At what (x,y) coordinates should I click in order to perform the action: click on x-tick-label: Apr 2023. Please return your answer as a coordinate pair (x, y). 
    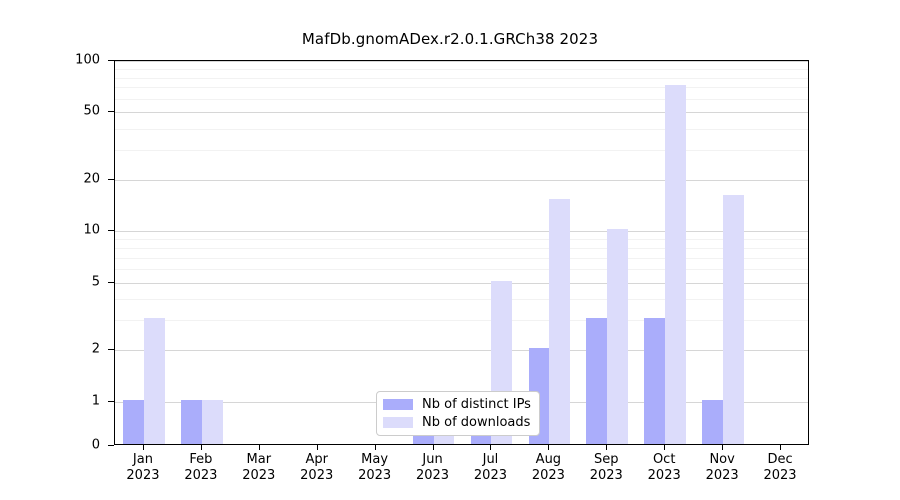
    Looking at the image, I should click on (317, 467).